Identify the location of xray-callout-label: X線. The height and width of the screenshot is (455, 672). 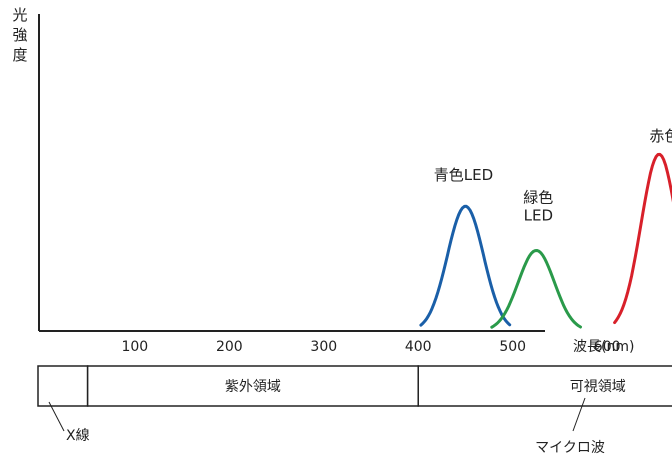
(78, 436).